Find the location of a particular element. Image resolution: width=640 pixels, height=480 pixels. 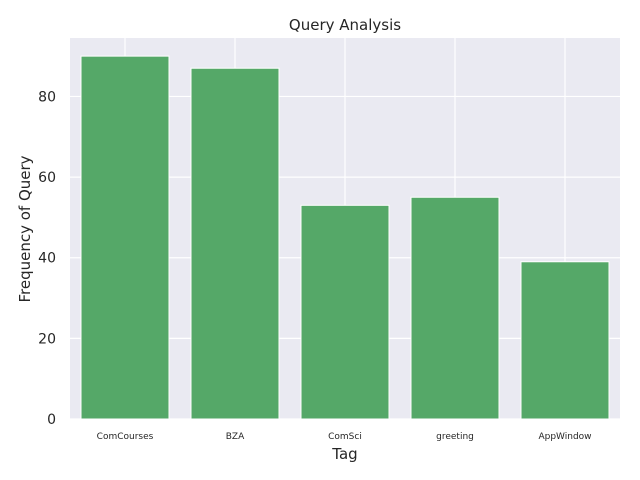

y-axis-ticks: 0 20 40 60 80 is located at coordinates (47, 258).